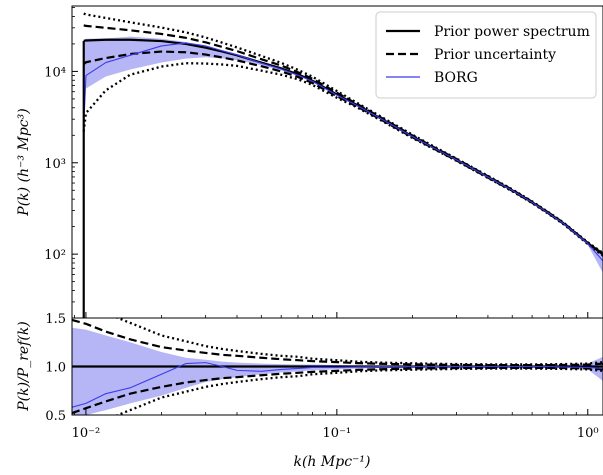  I want to click on xtick-label-1: 10⁻¹, so click(337, 433).